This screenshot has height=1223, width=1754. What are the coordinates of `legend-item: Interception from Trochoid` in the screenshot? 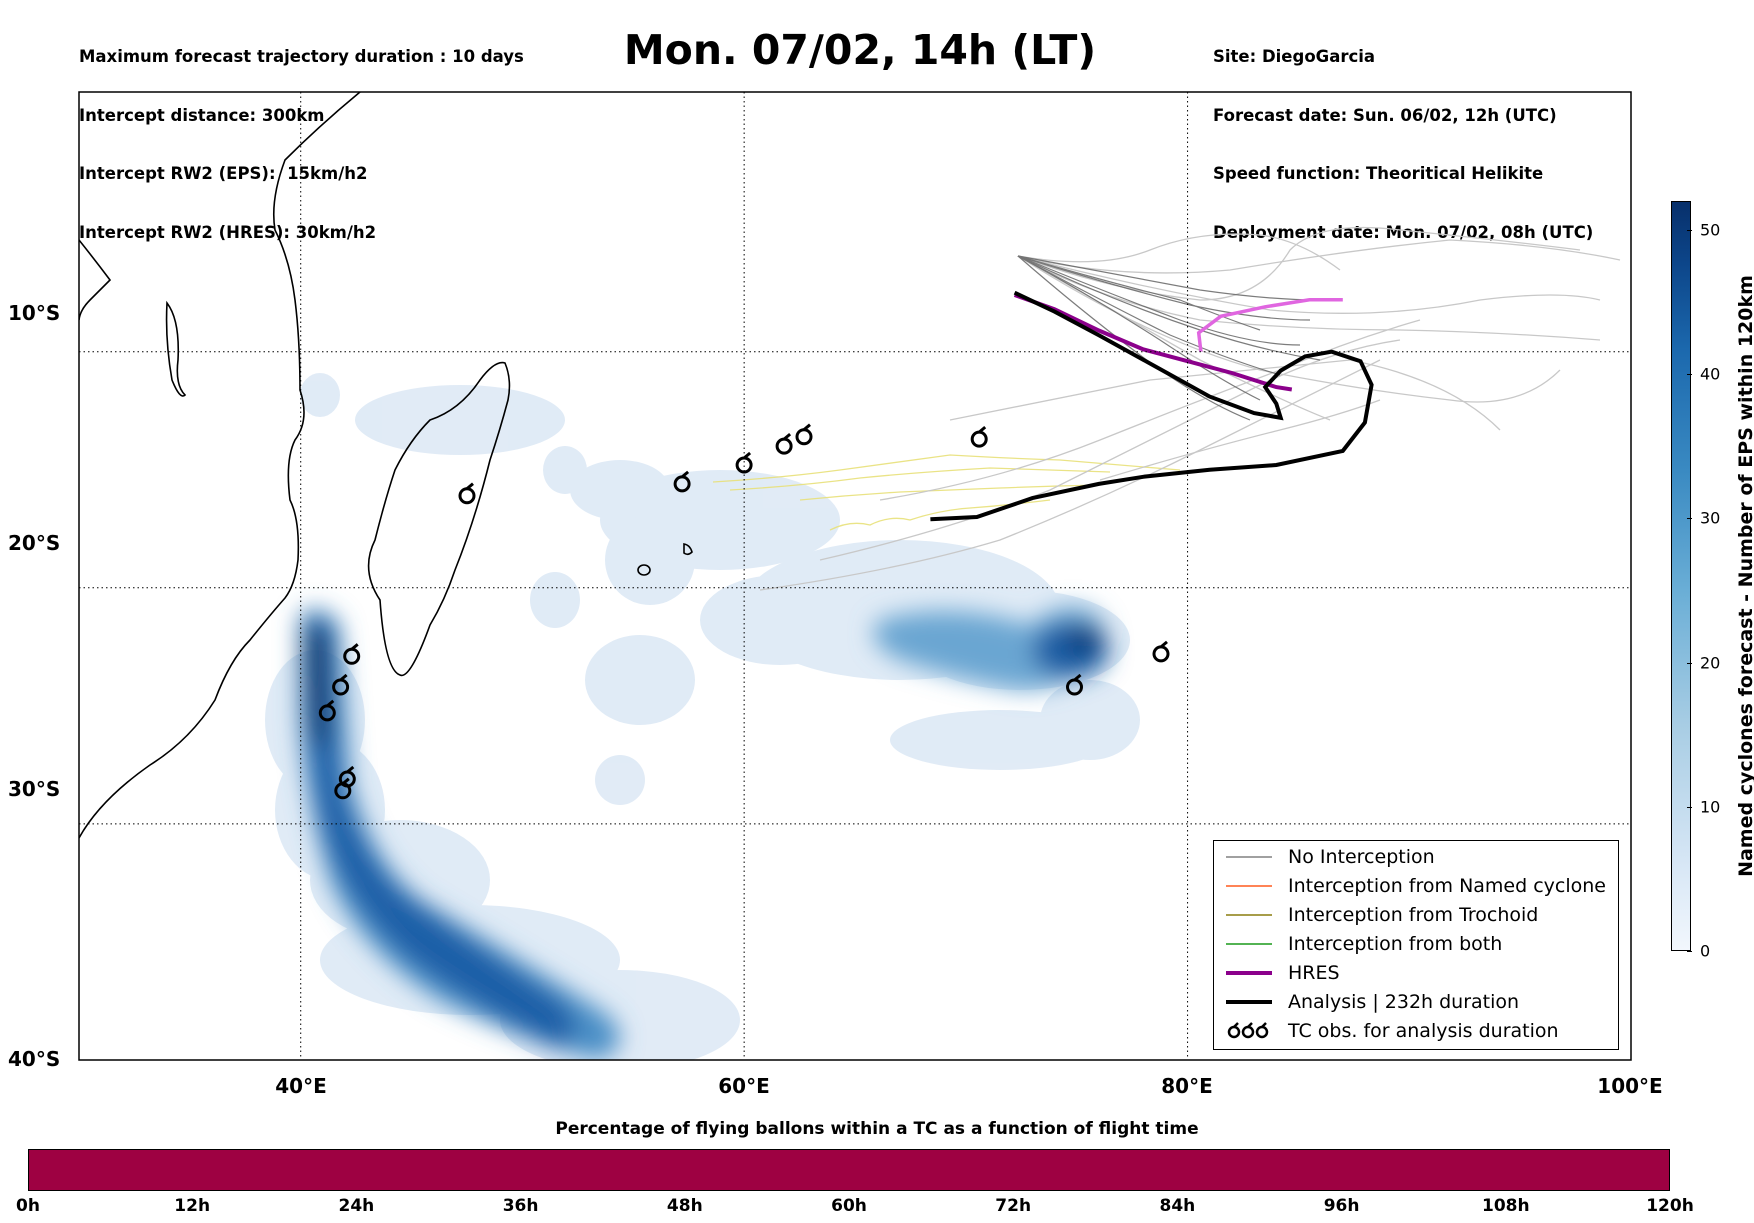 It's located at (1382, 915).